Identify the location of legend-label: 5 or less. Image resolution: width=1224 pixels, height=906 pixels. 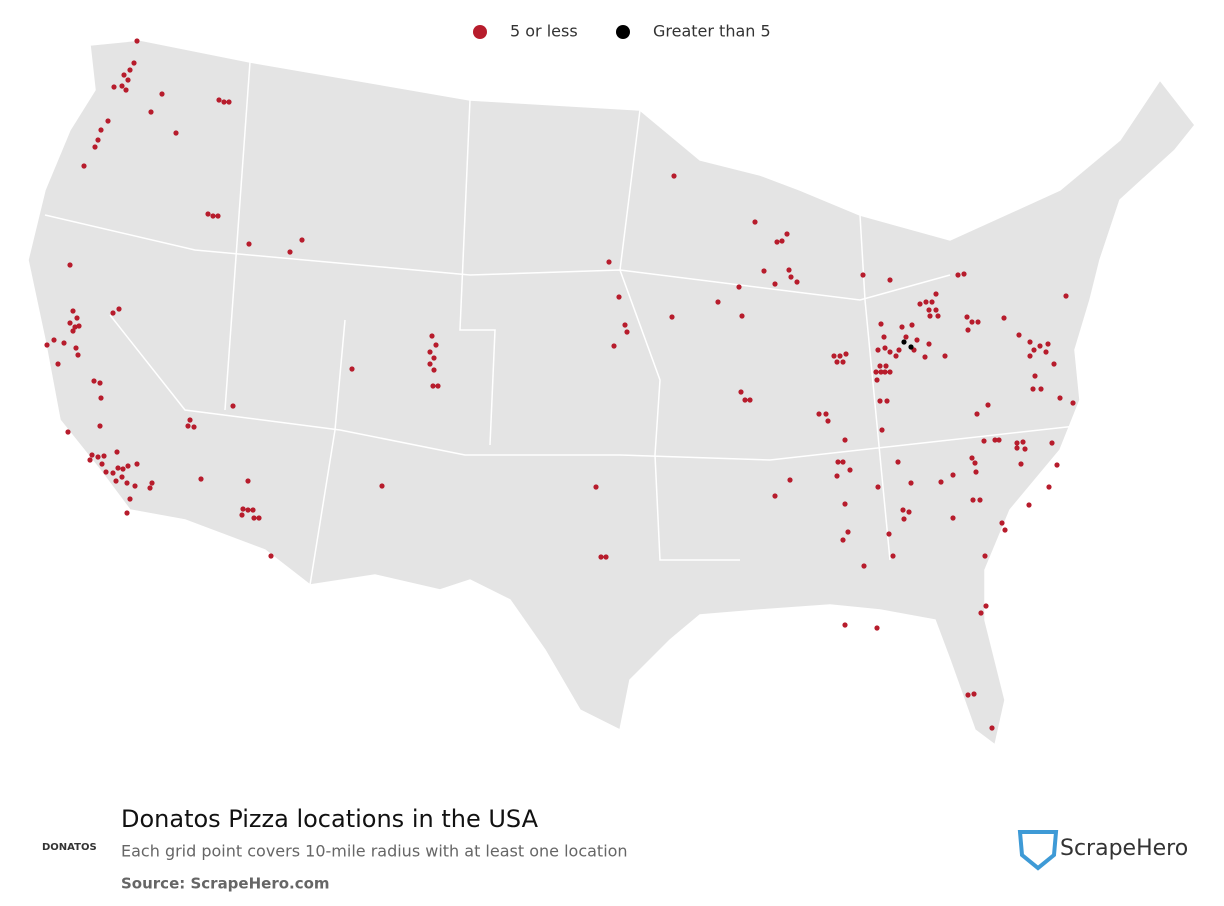
(544, 31).